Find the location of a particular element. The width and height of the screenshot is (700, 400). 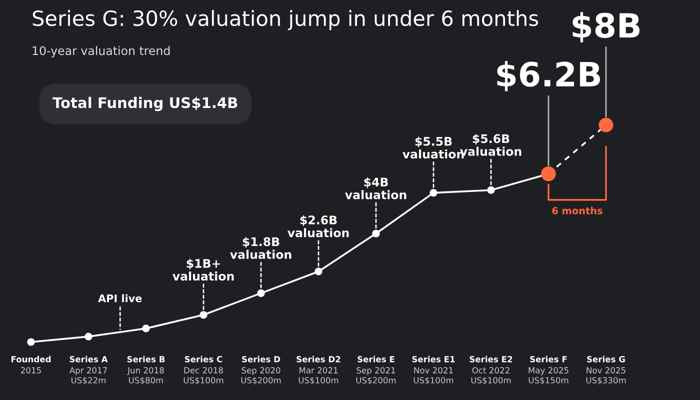

x-tick-label: Series A Apr 2017 US$22m is located at coordinates (88, 370).